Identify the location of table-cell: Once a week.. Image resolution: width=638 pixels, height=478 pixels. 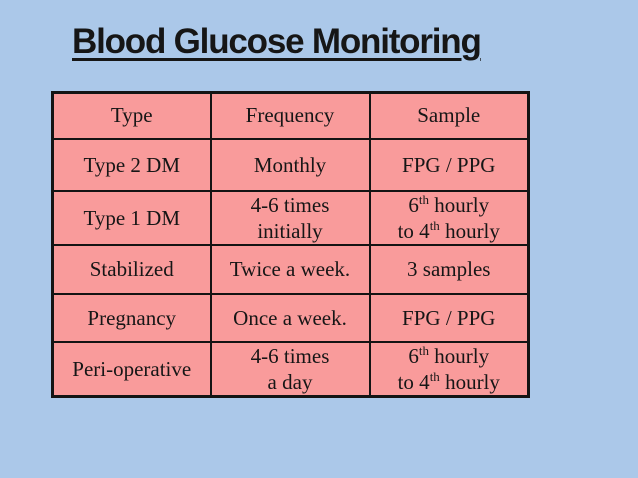
(290, 317).